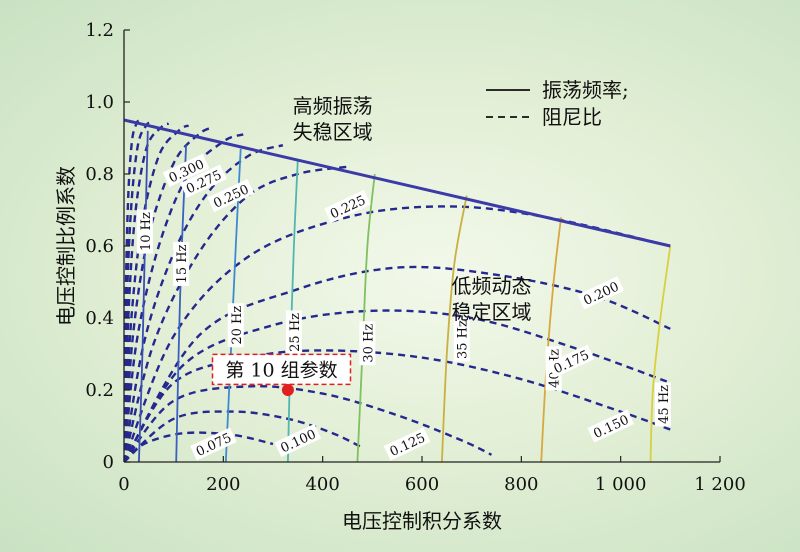 Image resolution: width=800 pixels, height=552 pixels. I want to click on x-tick-label: 1 200, so click(720, 484).